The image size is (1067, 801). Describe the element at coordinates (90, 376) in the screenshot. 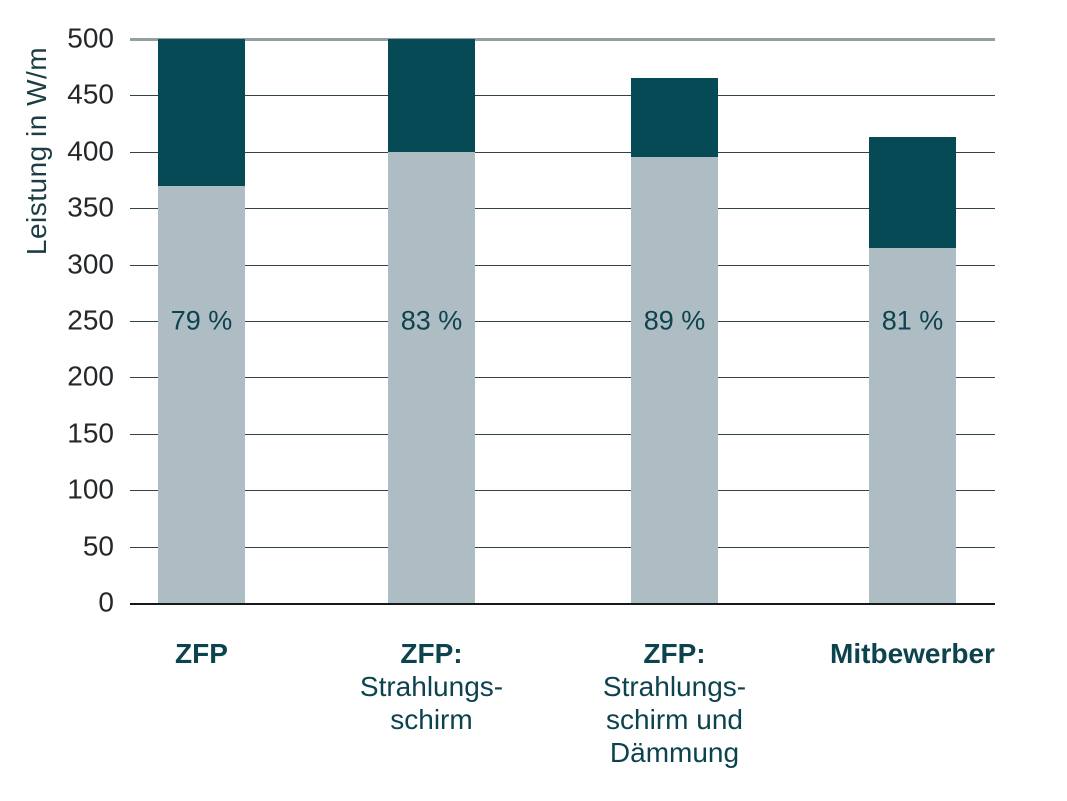

I see `y-tick-label: 200` at that location.